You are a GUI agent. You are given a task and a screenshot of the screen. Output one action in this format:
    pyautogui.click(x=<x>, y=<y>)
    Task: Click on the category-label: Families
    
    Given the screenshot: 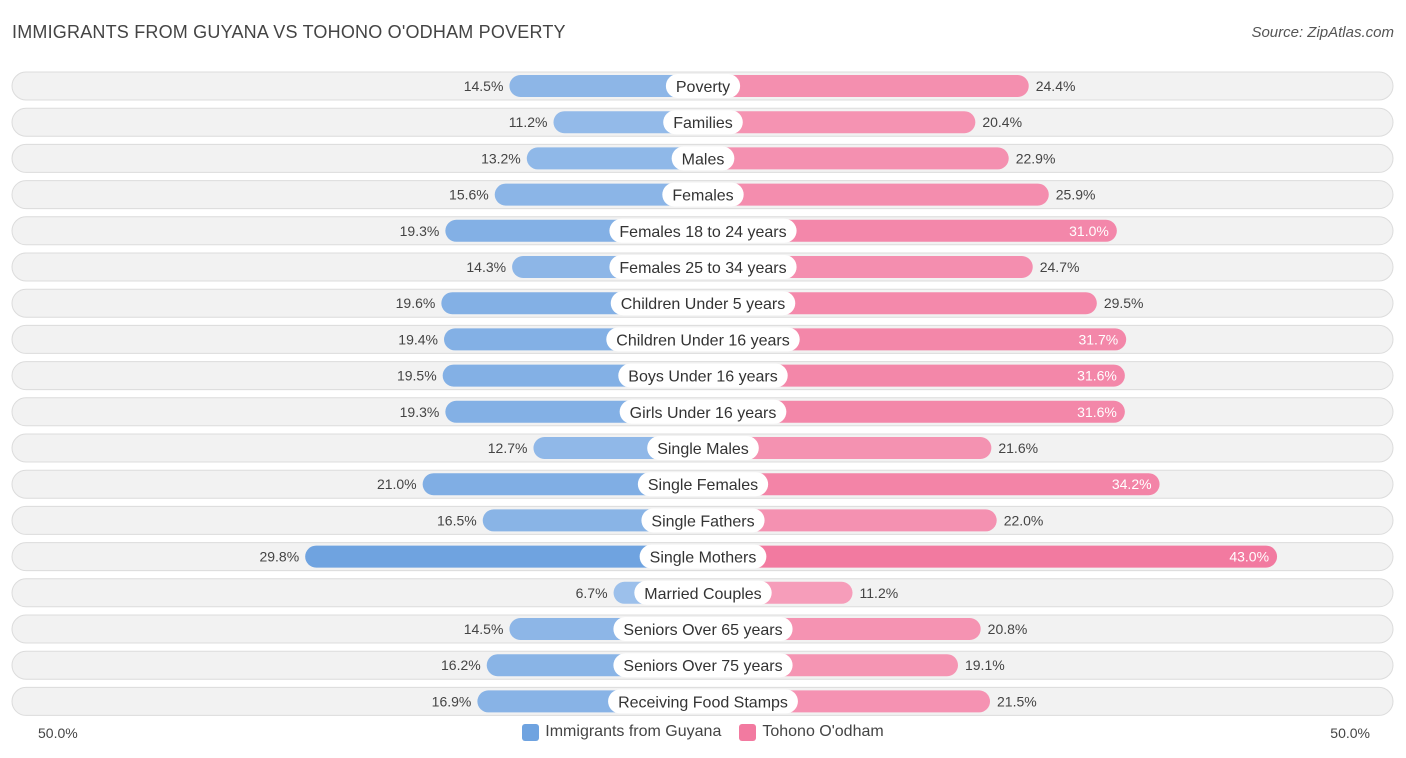 What is the action you would take?
    pyautogui.click(x=703, y=123)
    